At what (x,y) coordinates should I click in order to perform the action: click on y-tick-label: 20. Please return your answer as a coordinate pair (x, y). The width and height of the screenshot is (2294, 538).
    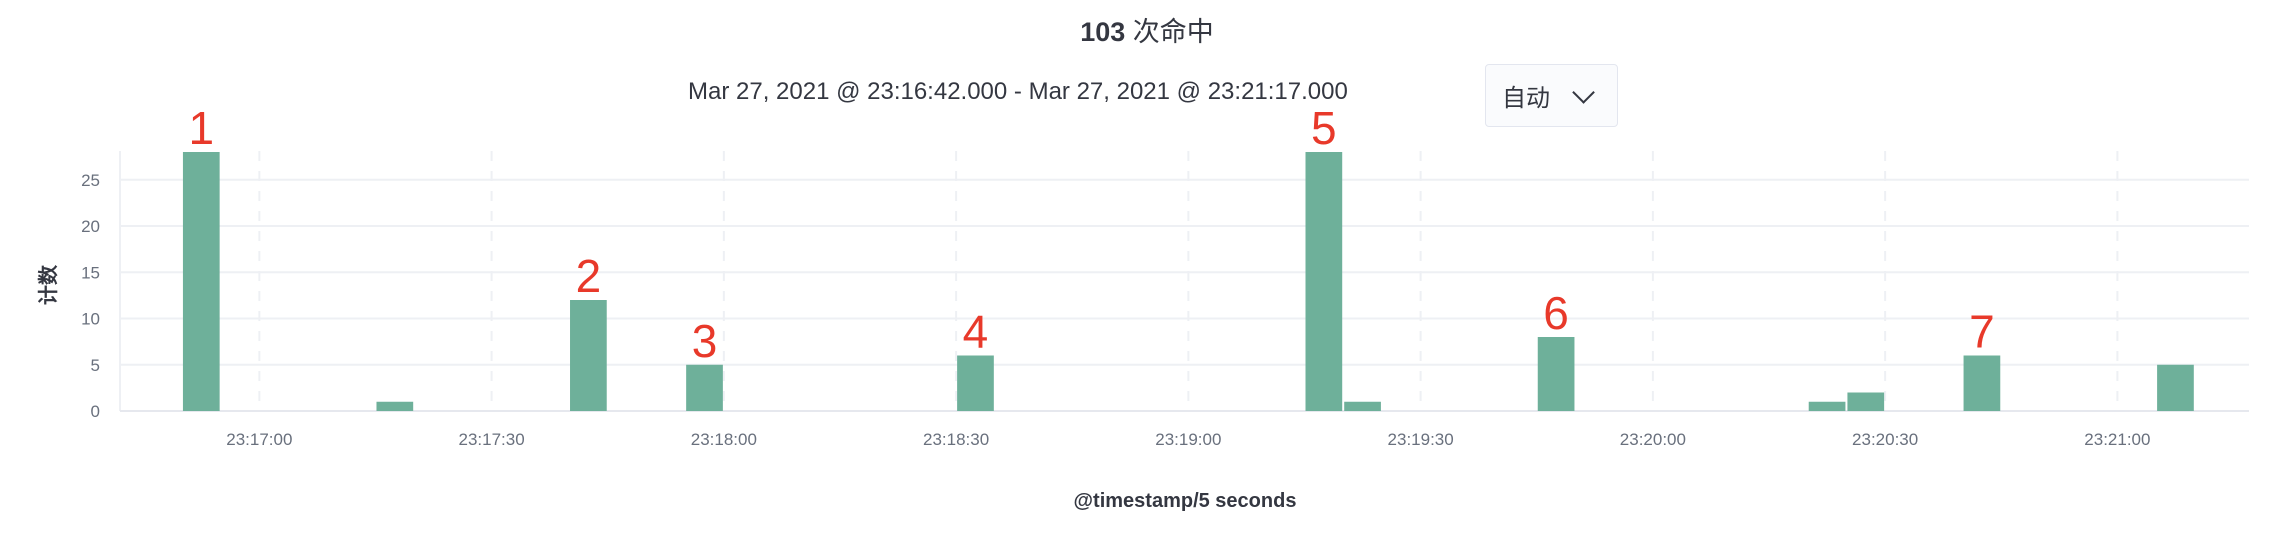
    Looking at the image, I should click on (90, 226).